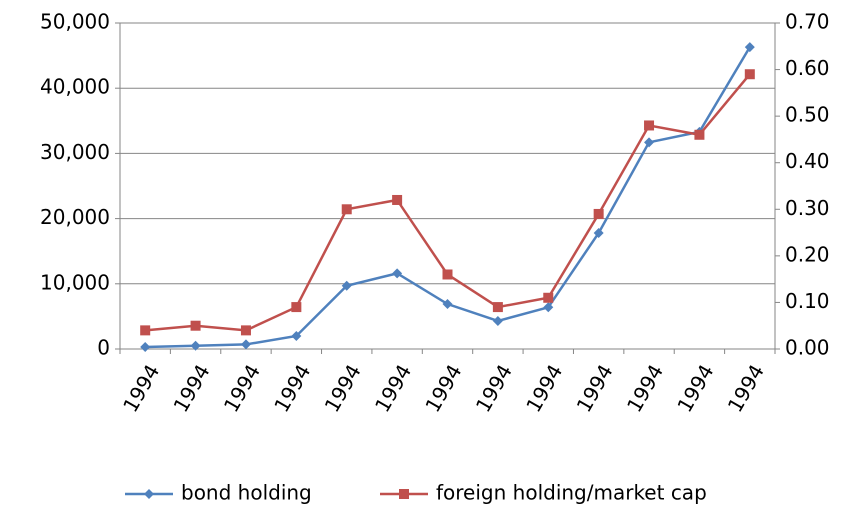 This screenshot has height=514, width=856. What do you see at coordinates (807, 115) in the screenshot?
I see `y2-tick-label: 0.50` at bounding box center [807, 115].